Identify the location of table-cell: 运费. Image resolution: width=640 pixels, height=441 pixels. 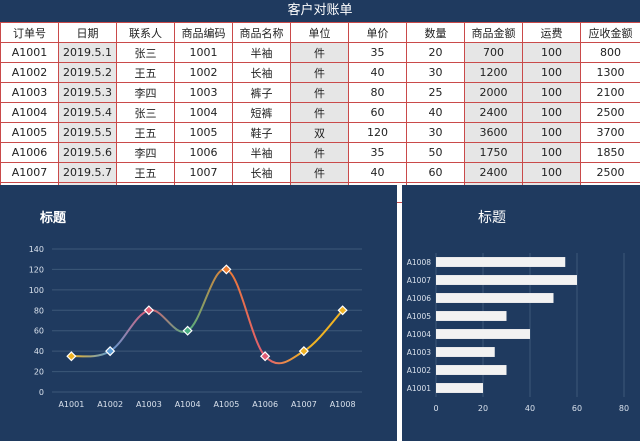
(551, 32).